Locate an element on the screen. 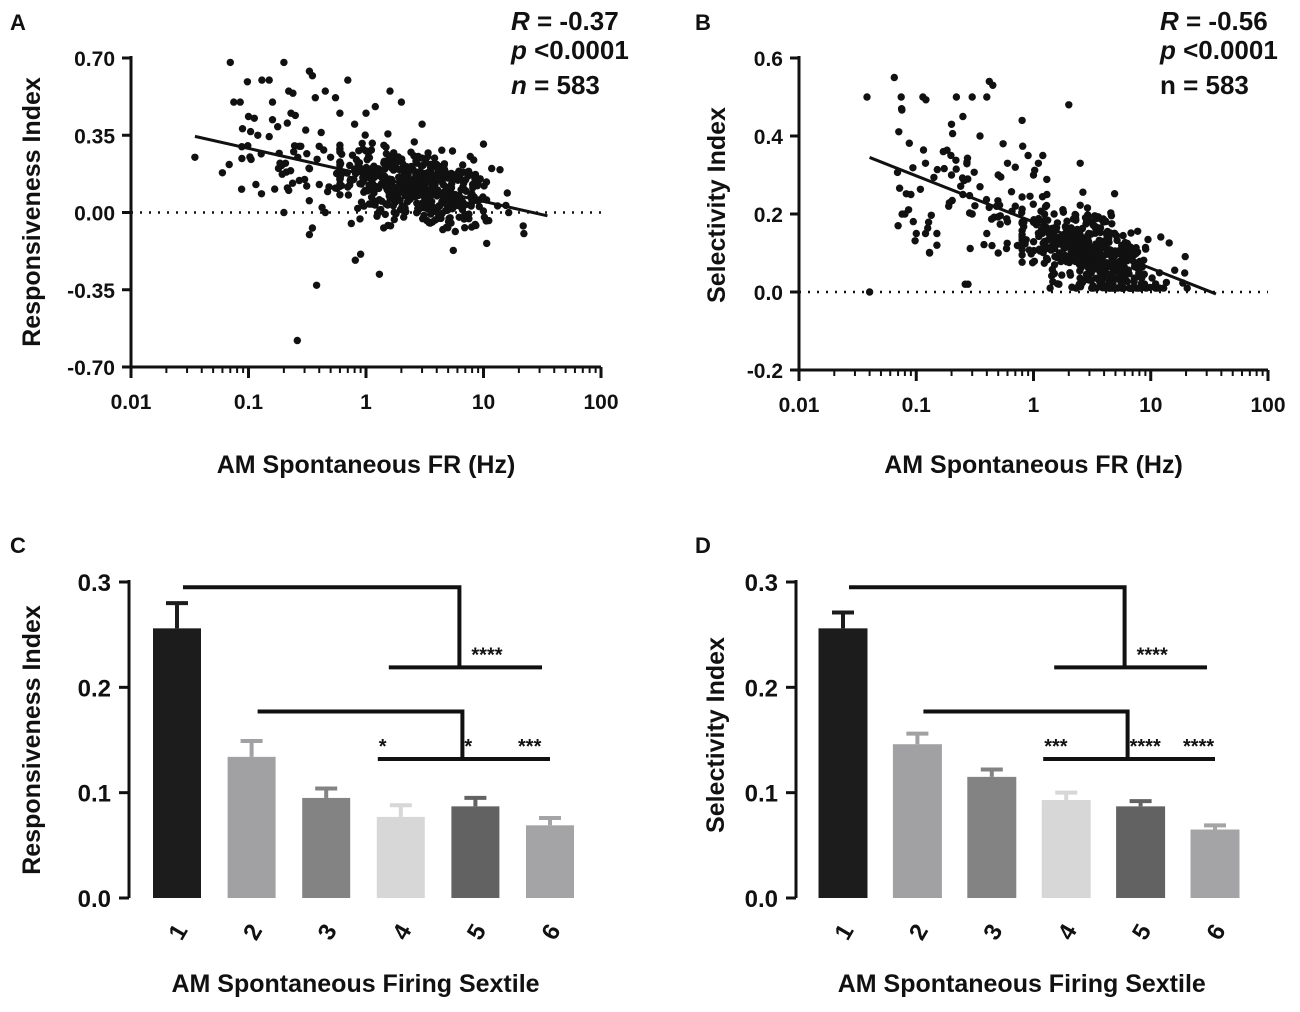 This screenshot has width=1300, height=1012. x-tick-label: 0.1 is located at coordinates (249, 402).